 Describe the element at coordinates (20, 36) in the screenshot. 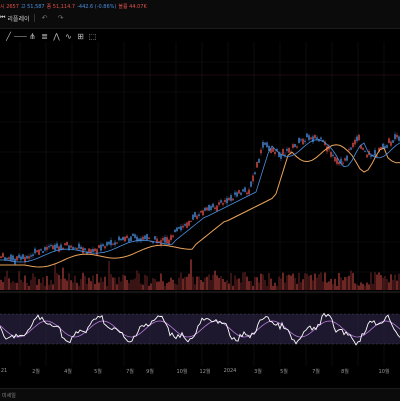

I see `horizontal-line-tool-button: ⸺` at that location.